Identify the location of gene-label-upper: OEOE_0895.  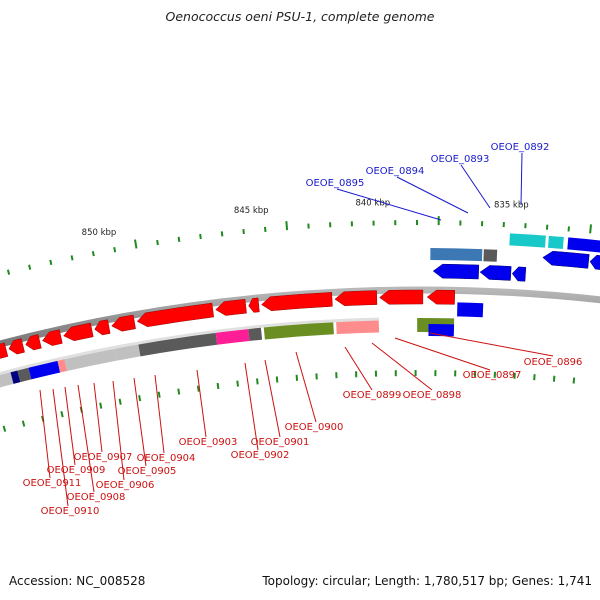
(335, 183).